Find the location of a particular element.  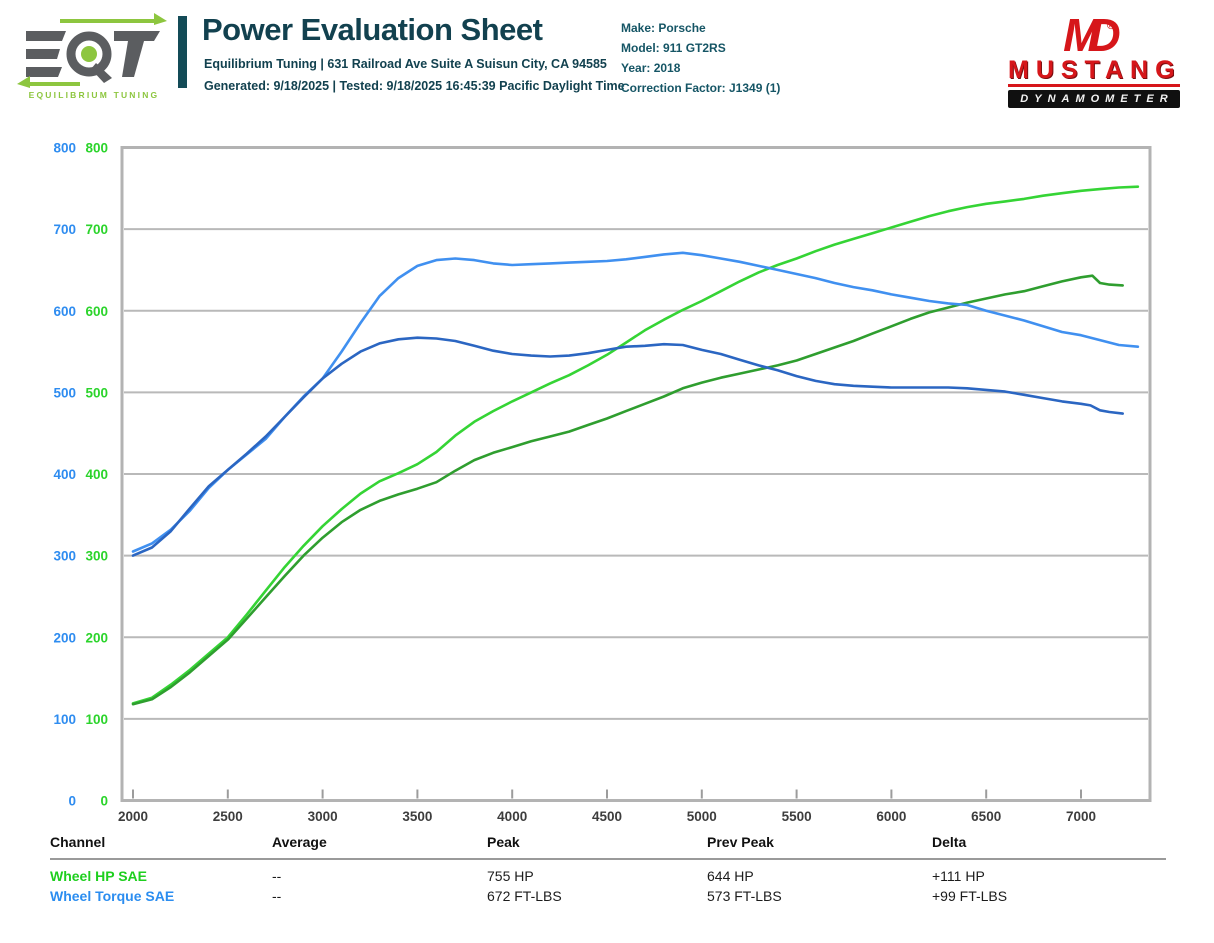

y-label-hp-100: 100 is located at coordinates (96, 719).